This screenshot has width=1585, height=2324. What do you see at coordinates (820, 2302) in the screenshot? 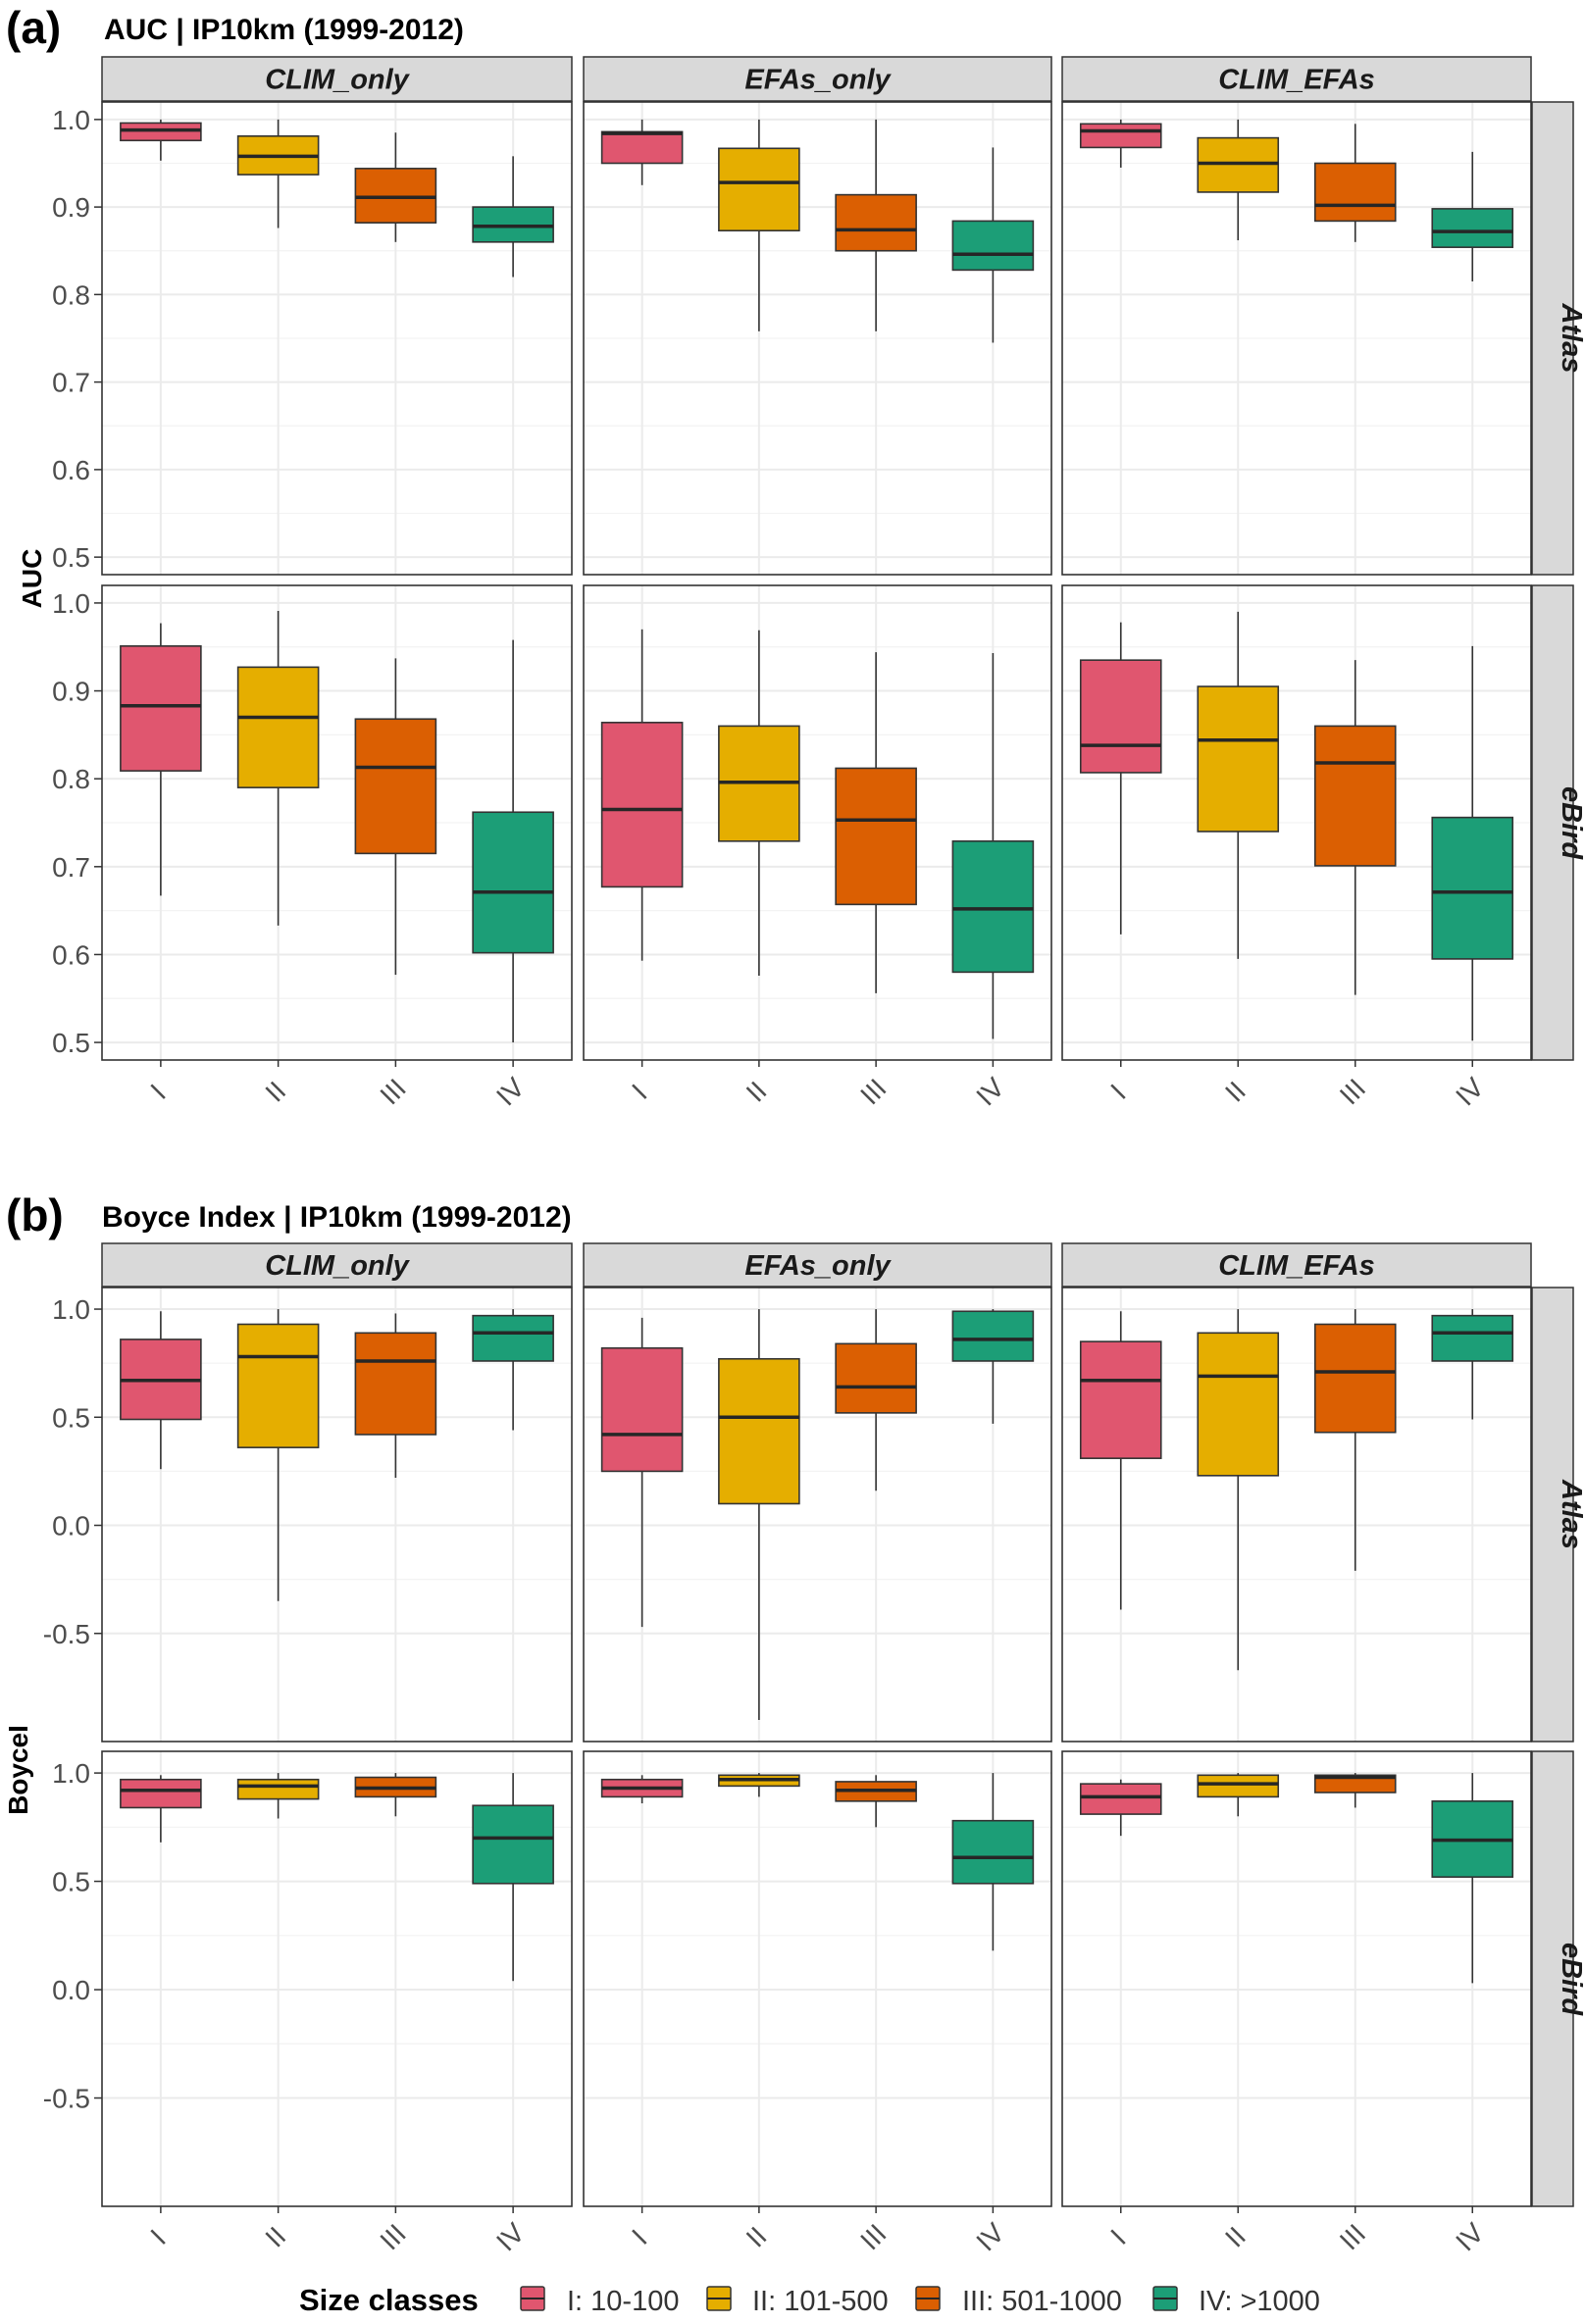
I see `legend-label-ii: II: 101-500` at bounding box center [820, 2302].